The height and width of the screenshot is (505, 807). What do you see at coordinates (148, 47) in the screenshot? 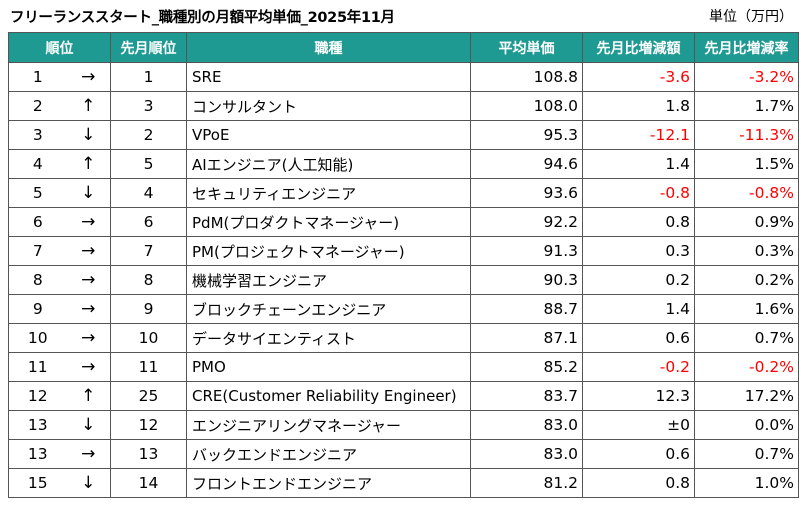
I see `header-prev-rank: 先月順位` at bounding box center [148, 47].